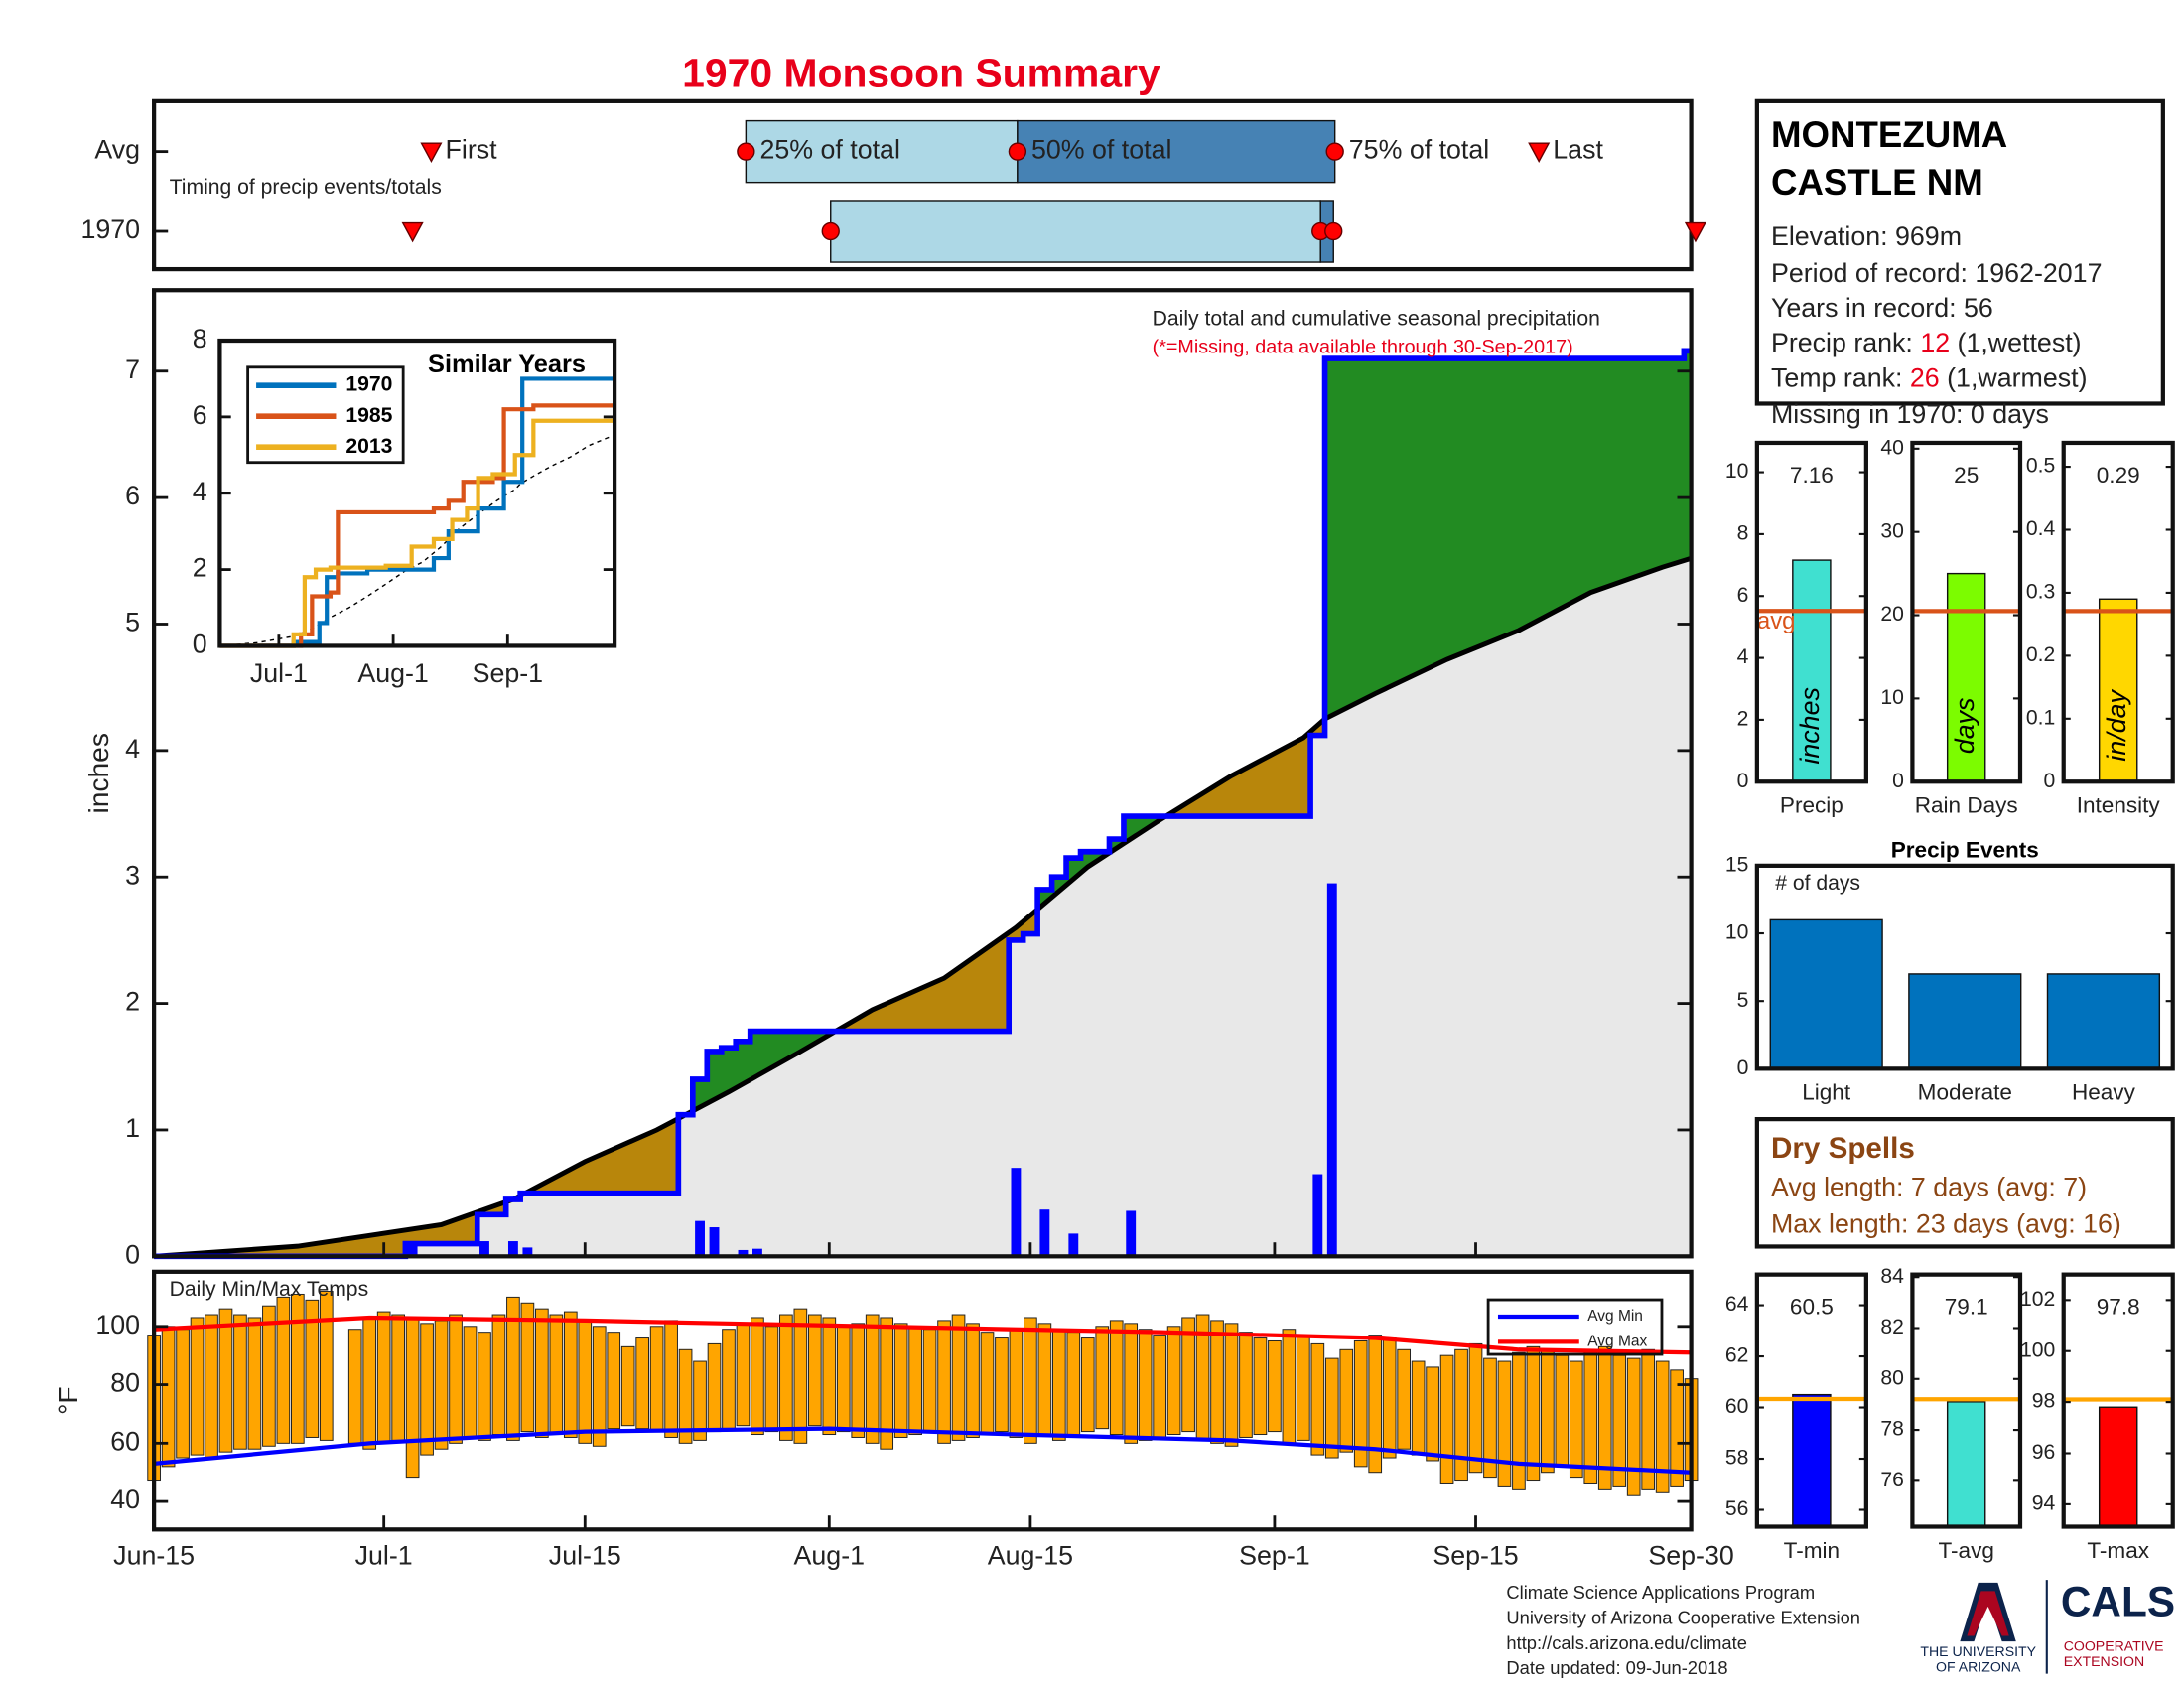  What do you see at coordinates (1892, 1480) in the screenshot?
I see `y-tick-label: 76` at bounding box center [1892, 1480].